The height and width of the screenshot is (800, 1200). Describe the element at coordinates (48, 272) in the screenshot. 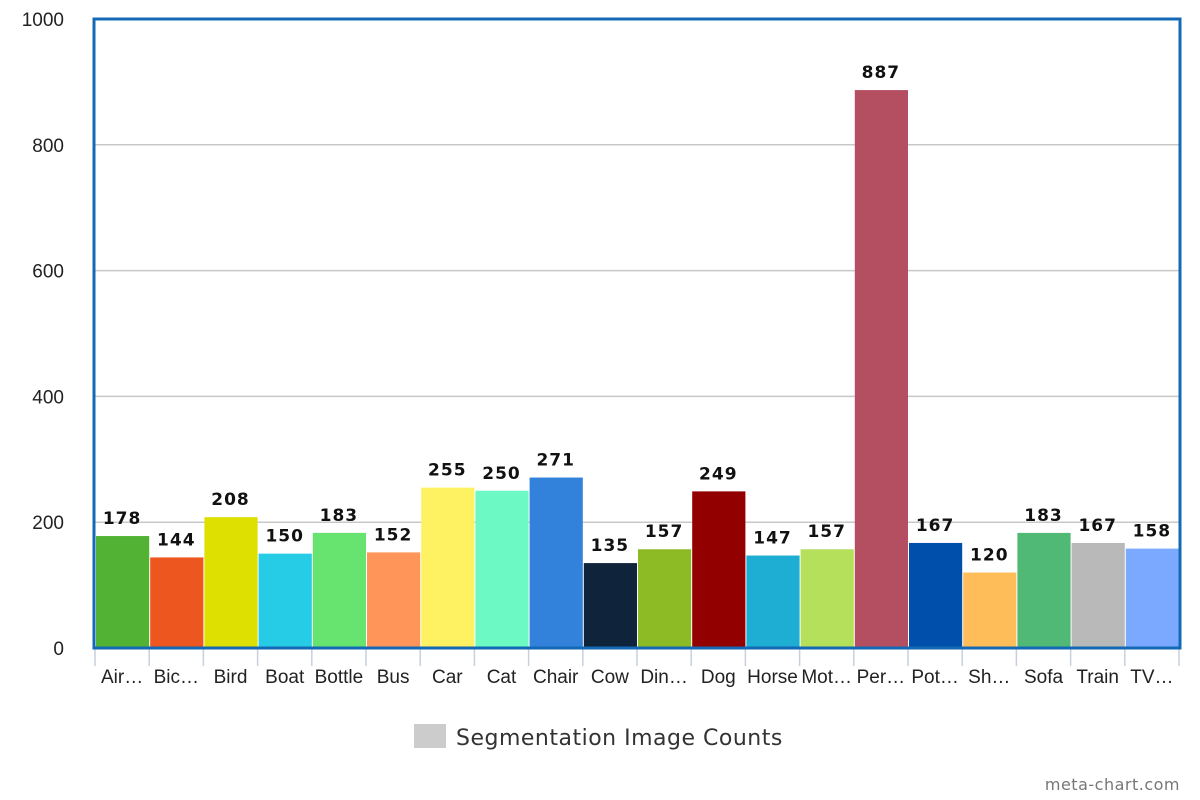

I see `y-tick-label: 600` at that location.